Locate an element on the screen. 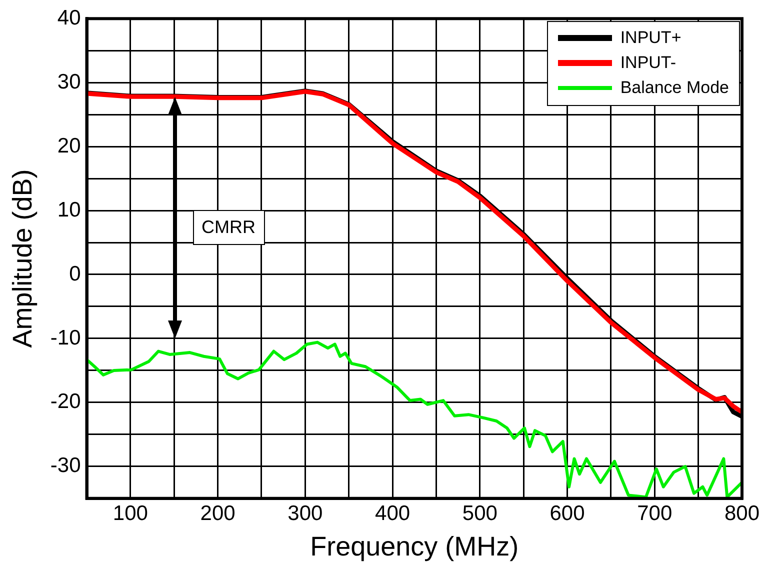 The height and width of the screenshot is (572, 768). legend-label: INPUT+ is located at coordinates (651, 38).